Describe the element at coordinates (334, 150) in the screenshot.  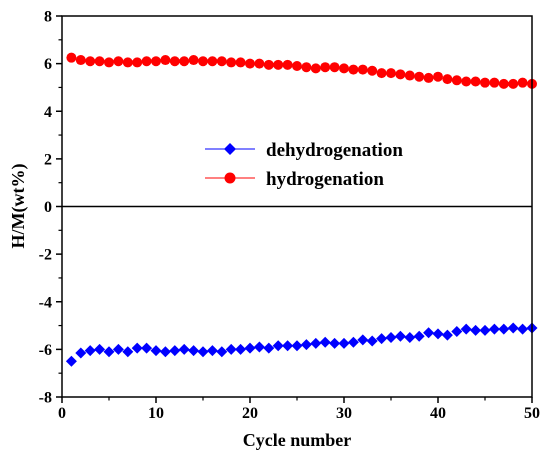
I see `legend-label-dehydrogenation: dehydrogenation` at that location.